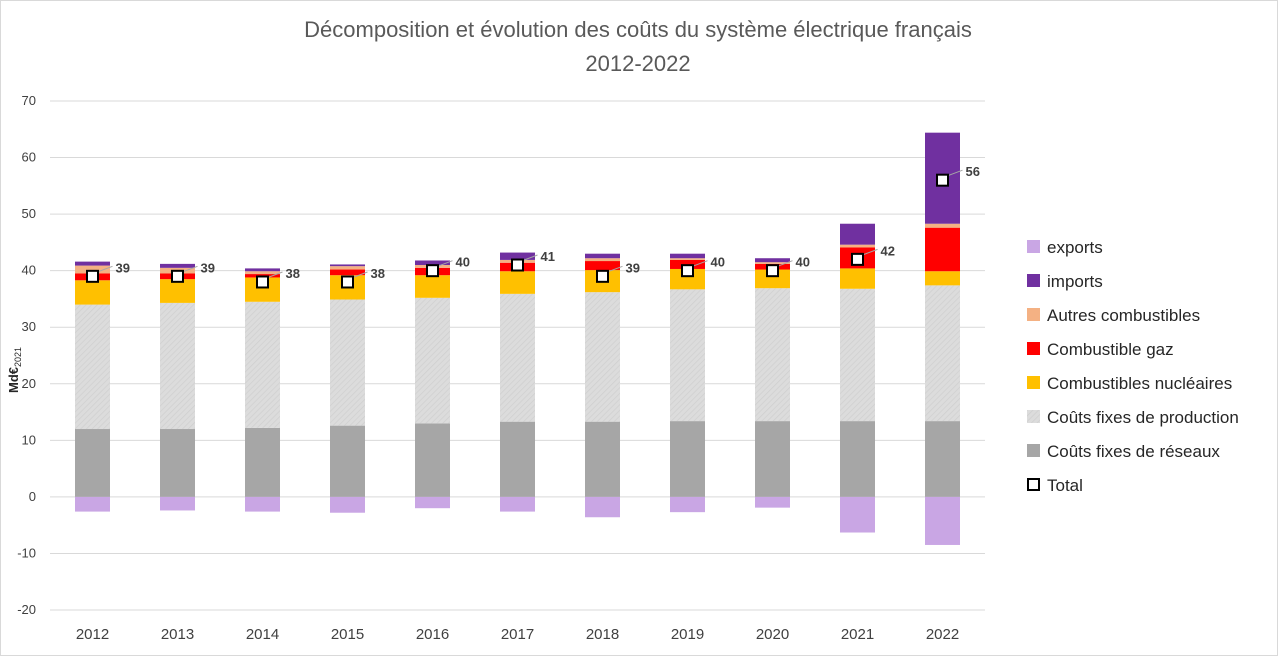  Describe the element at coordinates (1075, 281) in the screenshot. I see `legend-label: imports` at that location.